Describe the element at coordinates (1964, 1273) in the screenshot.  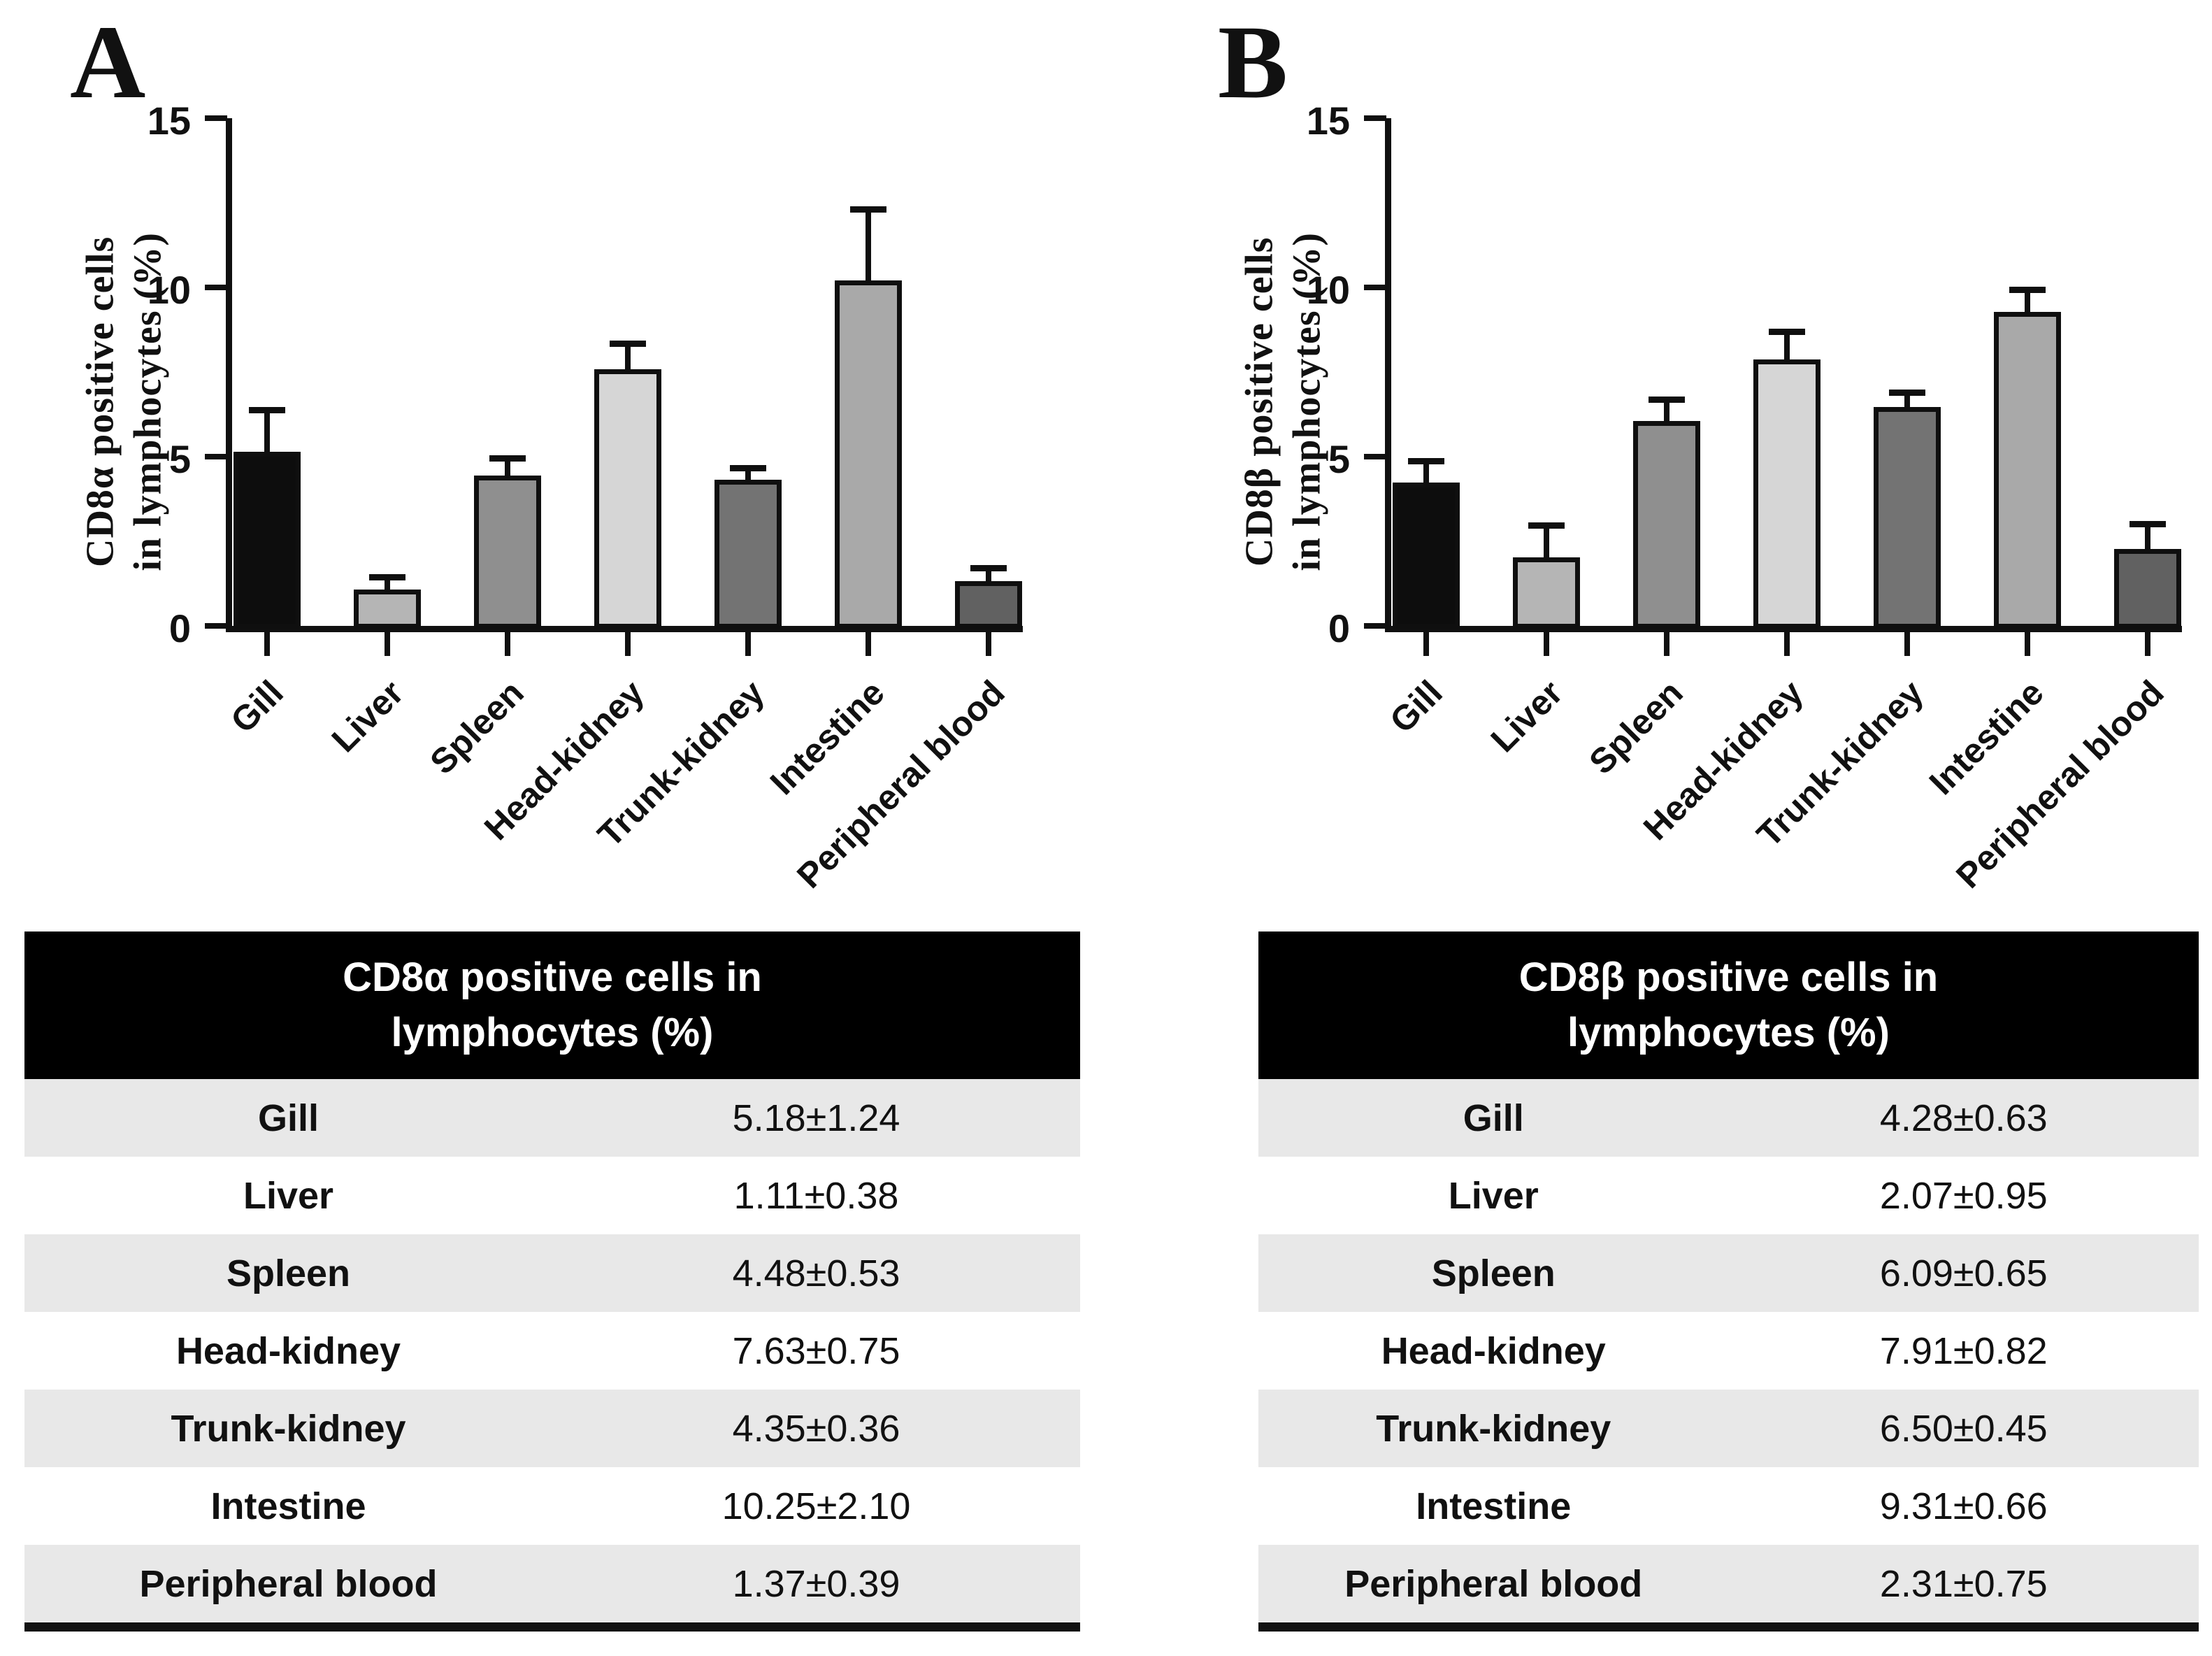
I see `table-cell-value: 6.09±0.65` at that location.